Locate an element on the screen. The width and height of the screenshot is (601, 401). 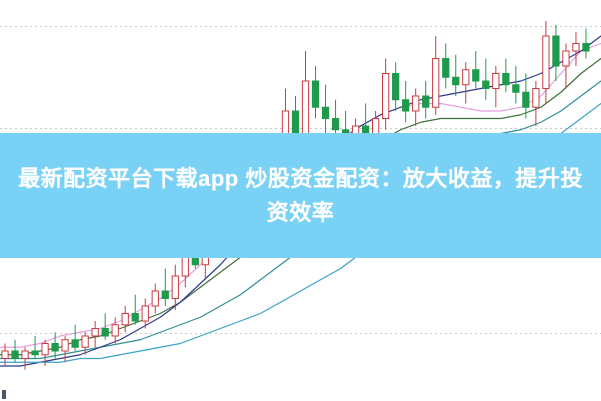
corner-artifact is located at coordinates (4, 394).